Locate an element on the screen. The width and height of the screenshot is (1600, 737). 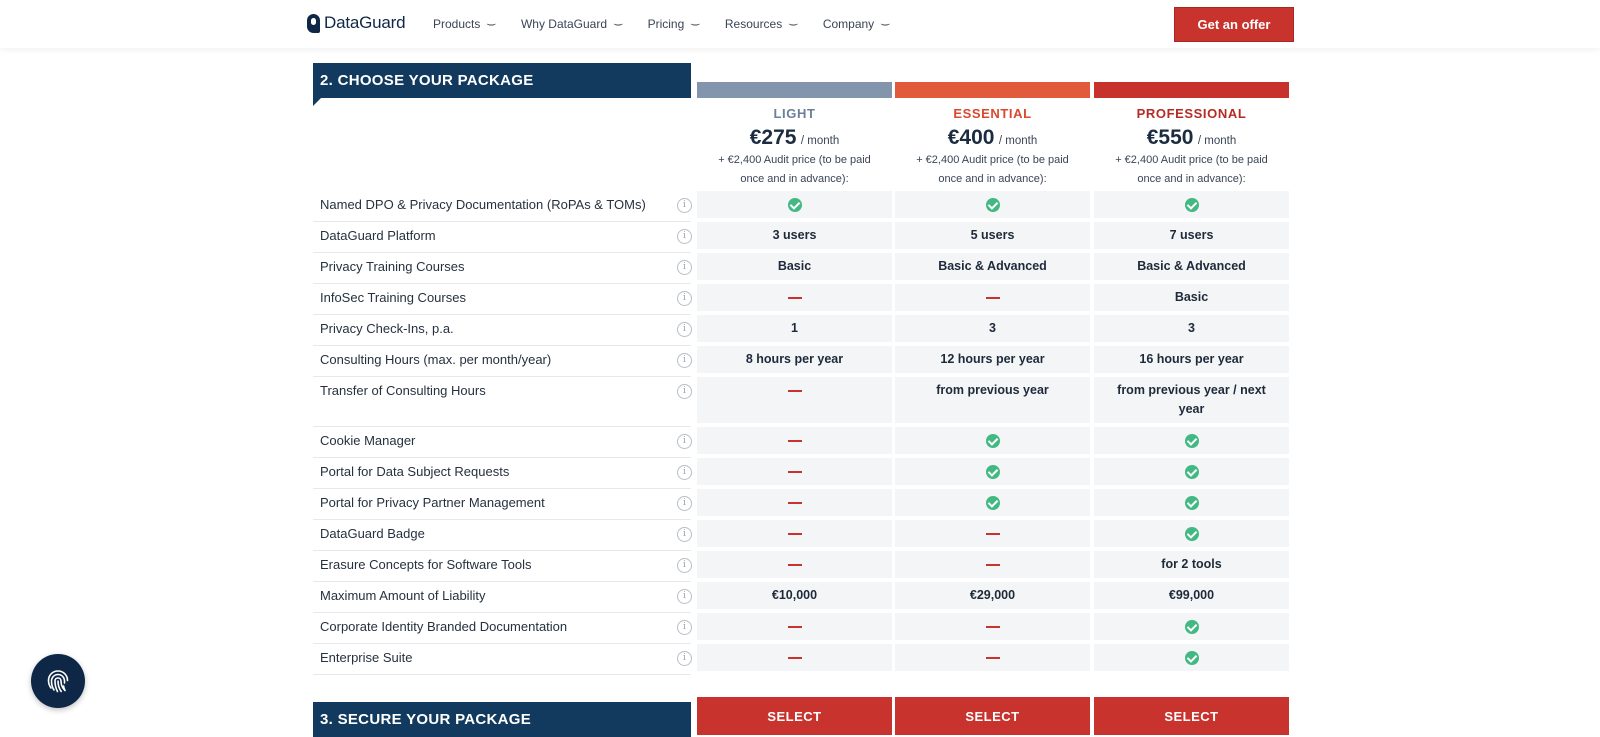
nav-products: Products ⌣ is located at coordinates (465, 24).